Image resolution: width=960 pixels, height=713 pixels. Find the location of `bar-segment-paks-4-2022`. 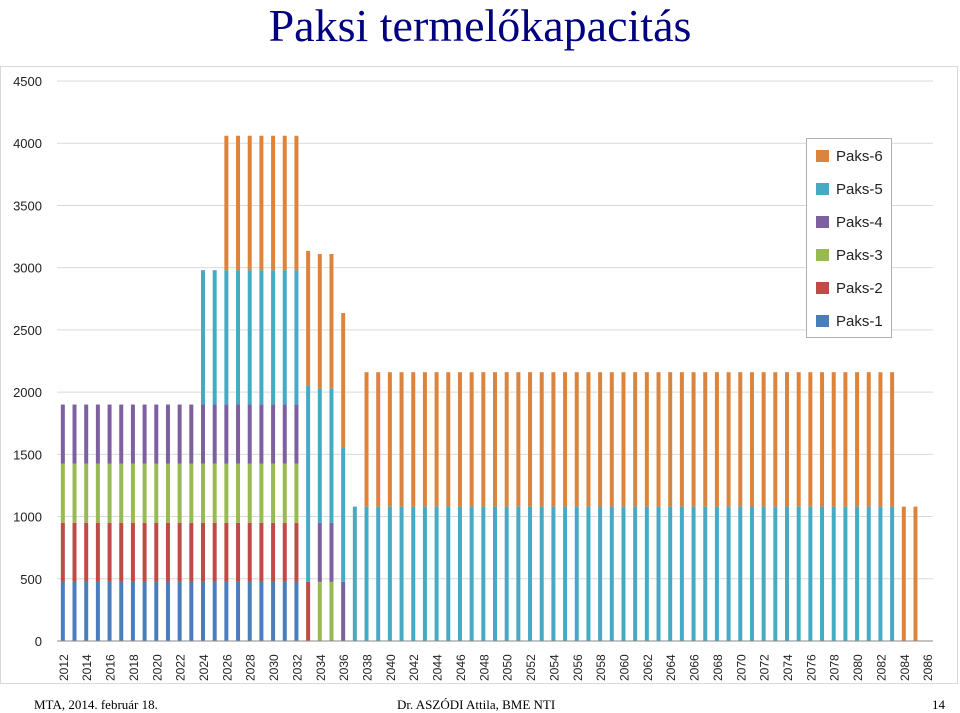

bar-segment-paks-4-2022 is located at coordinates (179, 434).